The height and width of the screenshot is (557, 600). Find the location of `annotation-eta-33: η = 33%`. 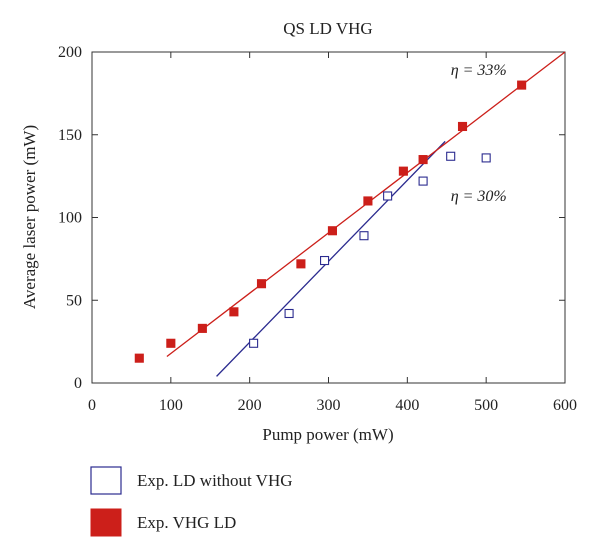

annotation-eta-33: η = 33% is located at coordinates (479, 70).